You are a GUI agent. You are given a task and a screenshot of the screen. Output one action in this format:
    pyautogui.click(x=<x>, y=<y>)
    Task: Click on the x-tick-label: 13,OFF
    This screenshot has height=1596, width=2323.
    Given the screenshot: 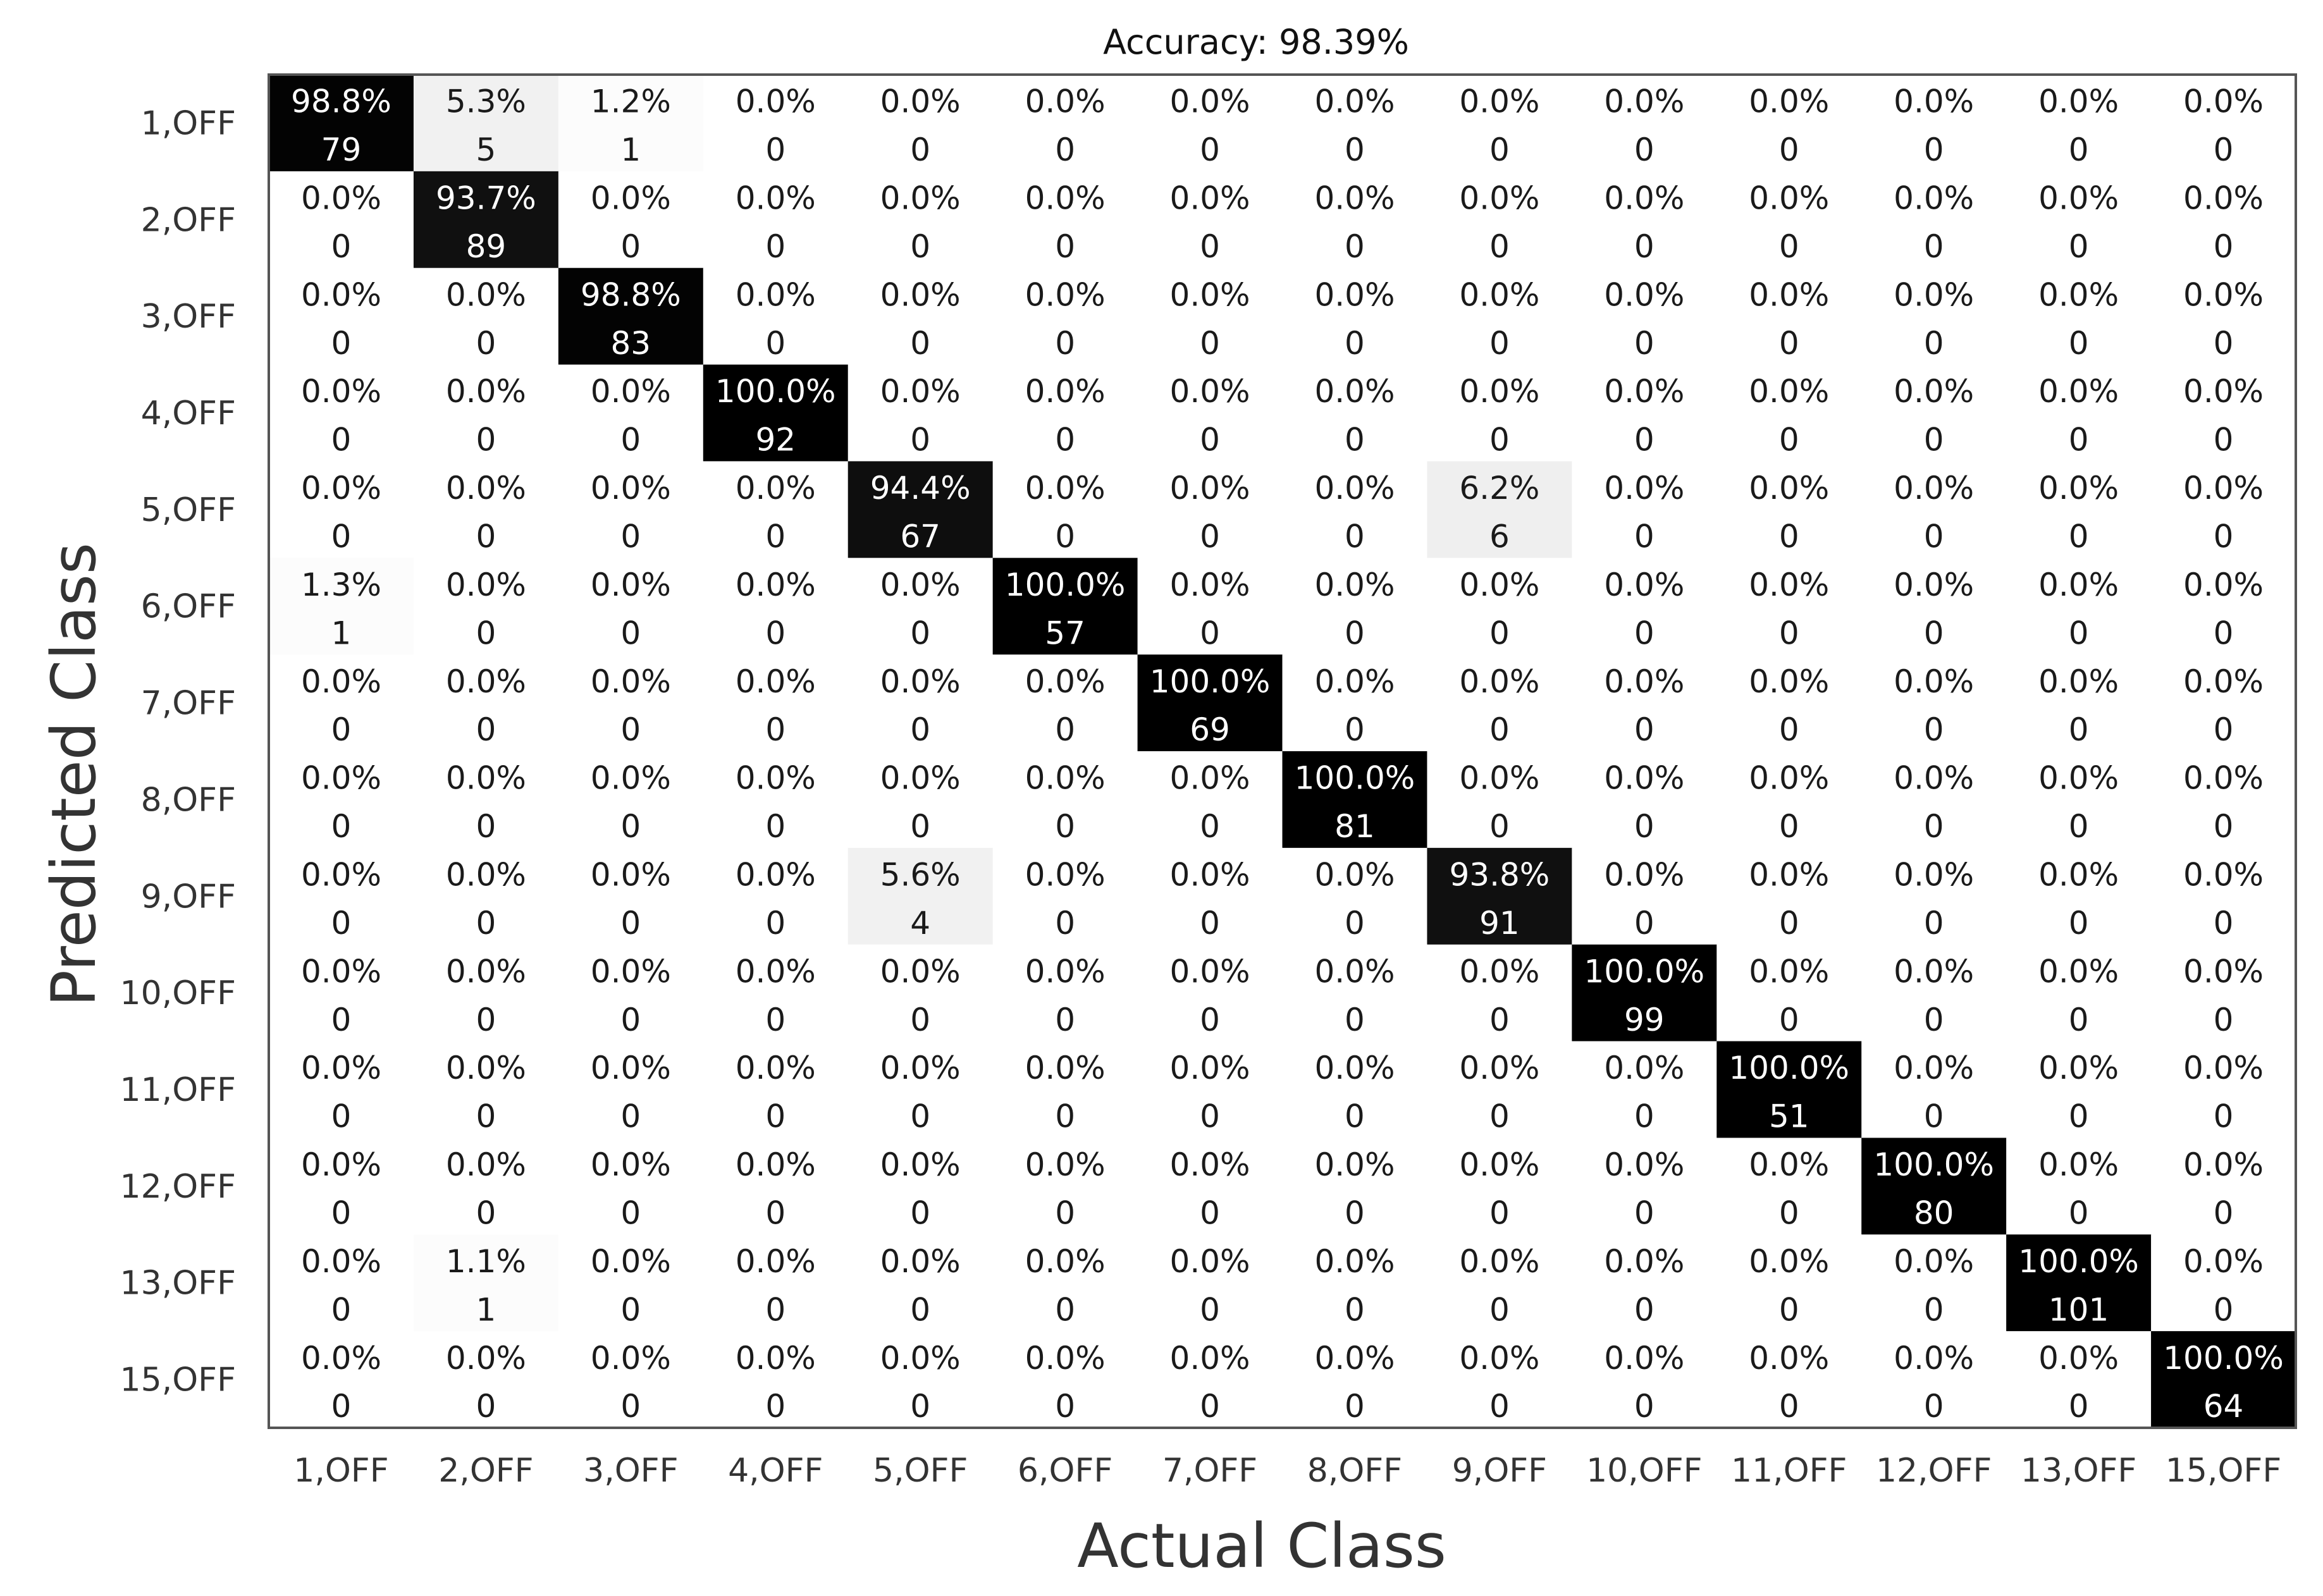 What is the action you would take?
    pyautogui.click(x=2078, y=1471)
    